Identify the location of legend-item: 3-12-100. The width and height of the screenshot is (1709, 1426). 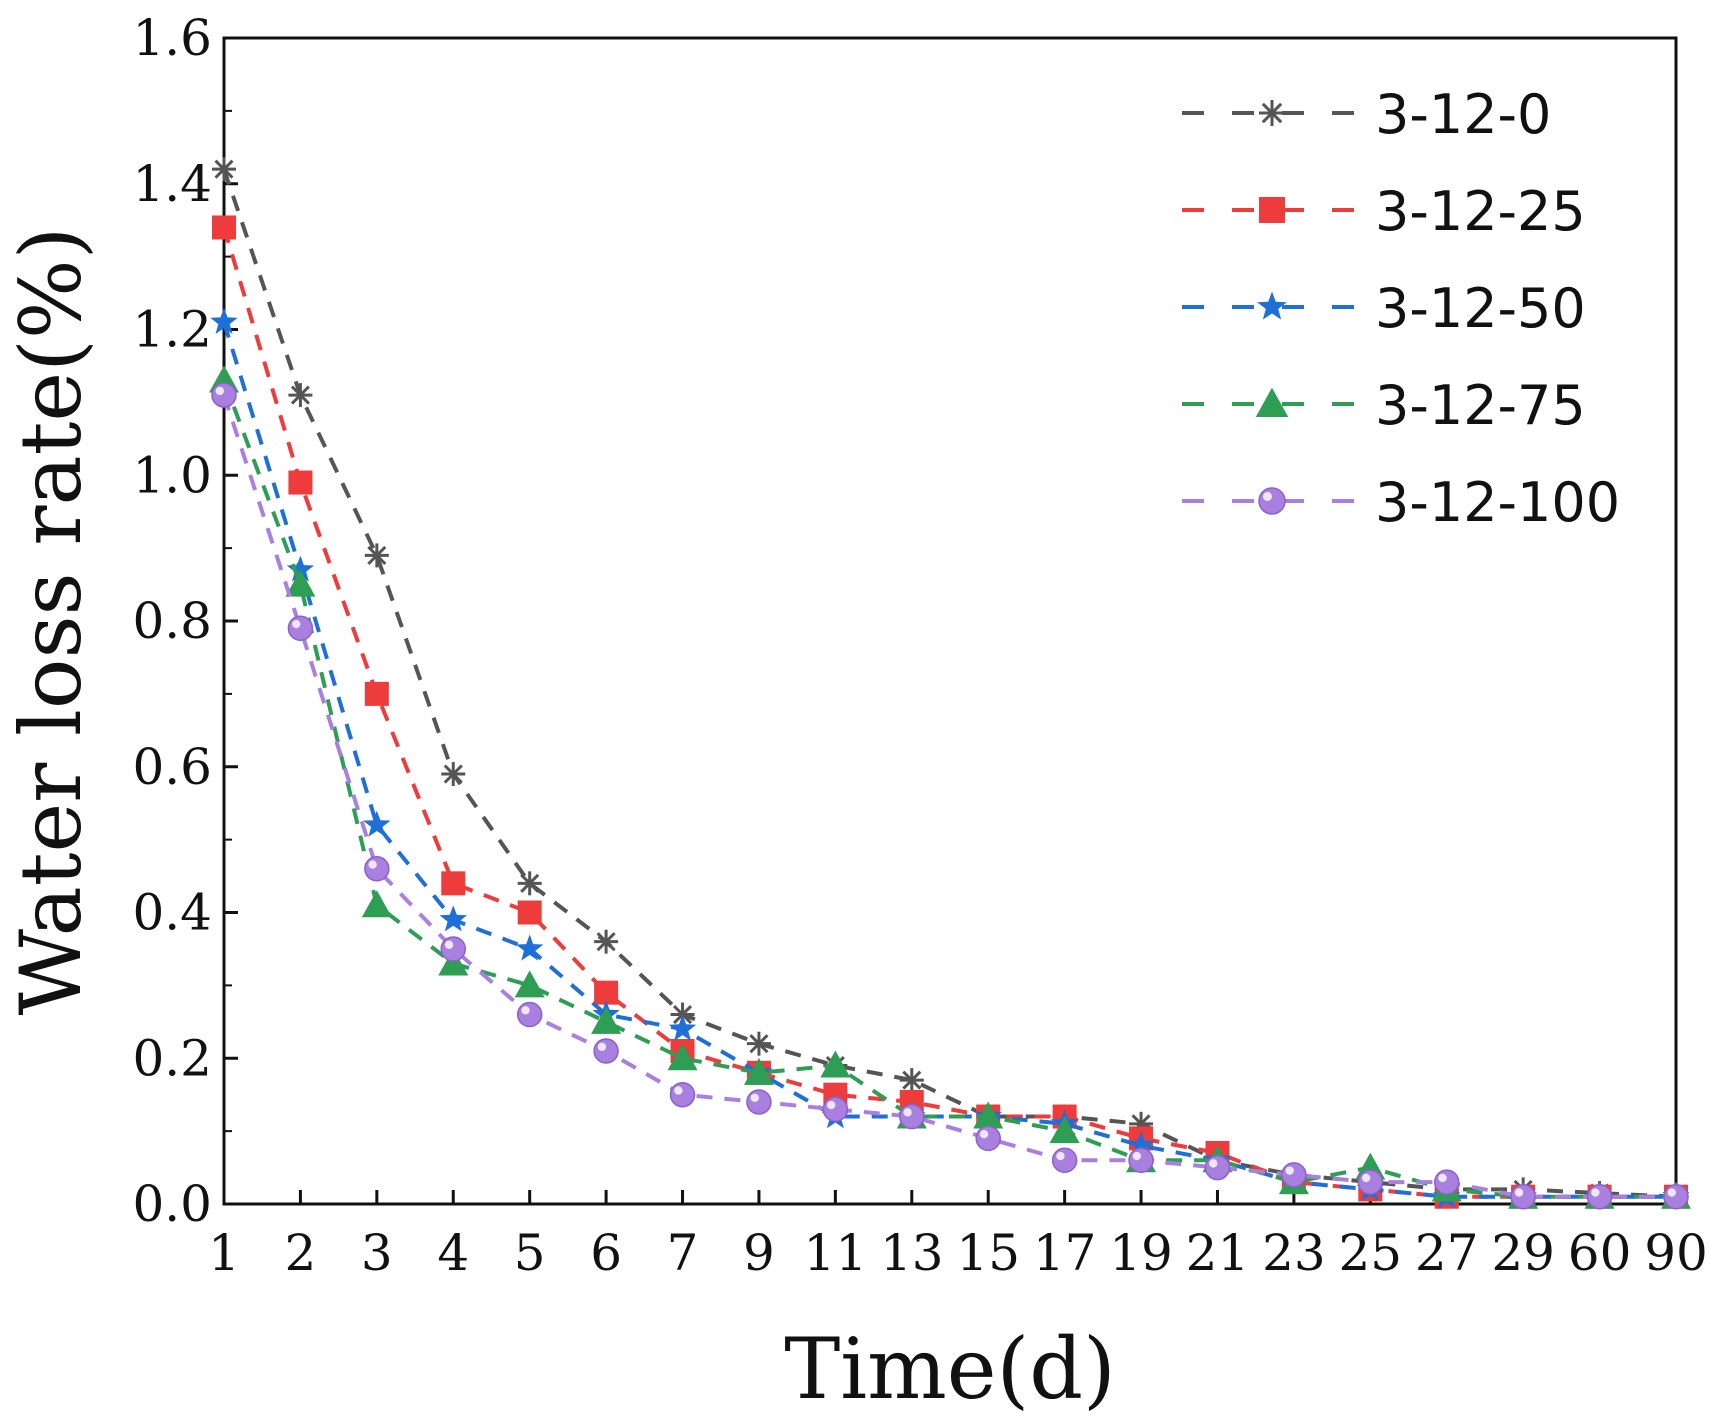
(1401, 502).